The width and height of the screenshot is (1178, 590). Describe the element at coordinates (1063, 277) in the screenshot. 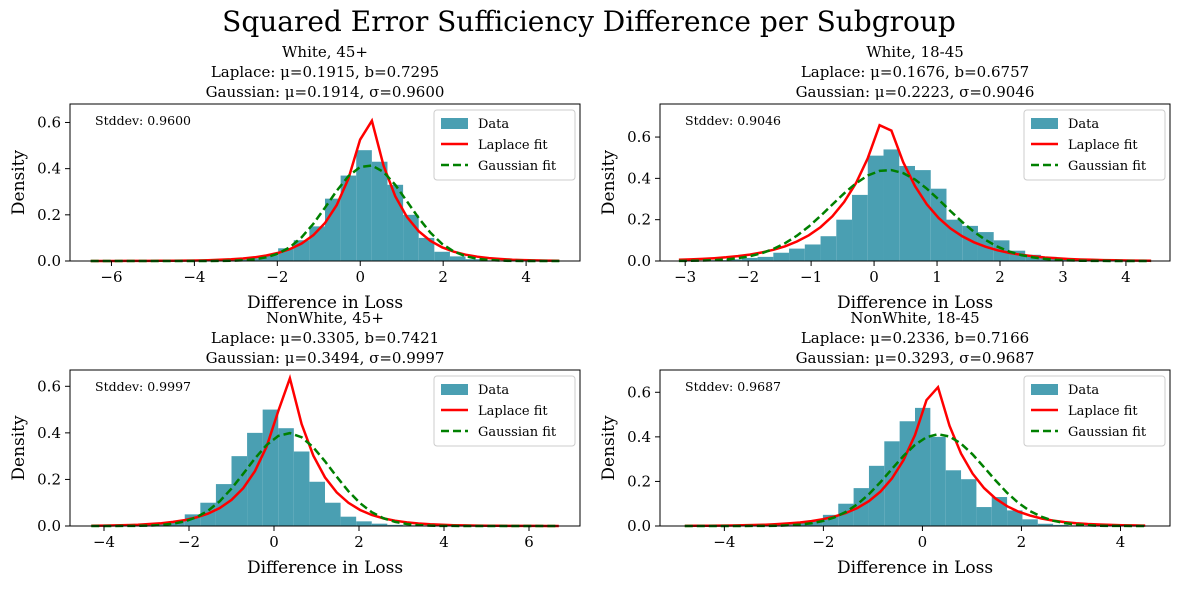

I see `x-tick-label: 3` at that location.